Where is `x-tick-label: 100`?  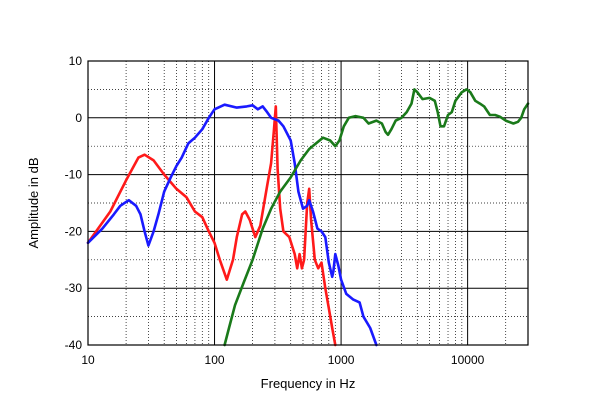
x-tick-label: 100 is located at coordinates (215, 360).